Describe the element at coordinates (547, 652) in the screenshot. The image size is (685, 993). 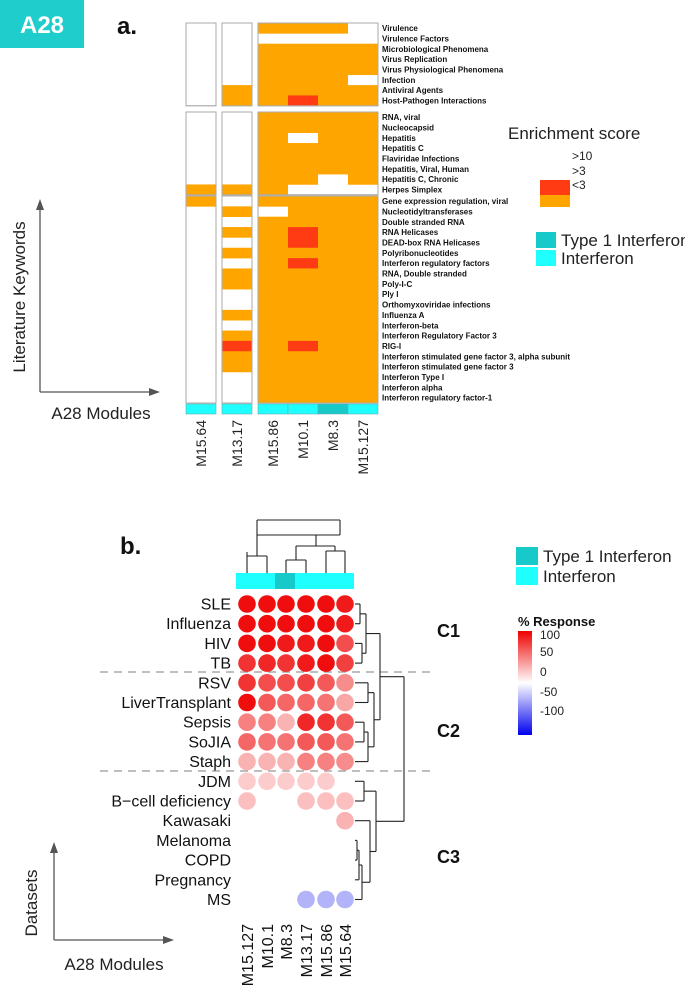
I see `response-tick-50: 50` at that location.